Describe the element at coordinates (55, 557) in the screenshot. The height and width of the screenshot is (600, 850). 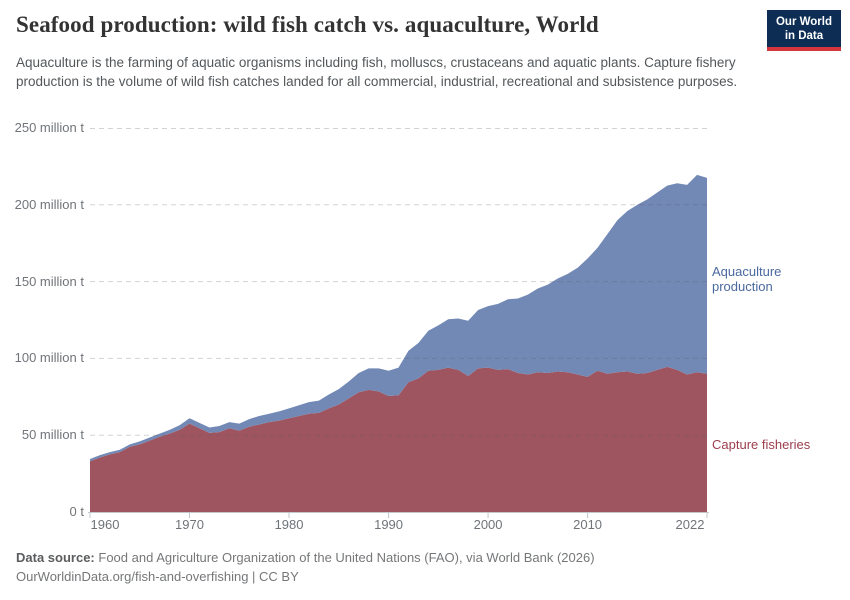
I see `data-source-label: Data source:` at that location.